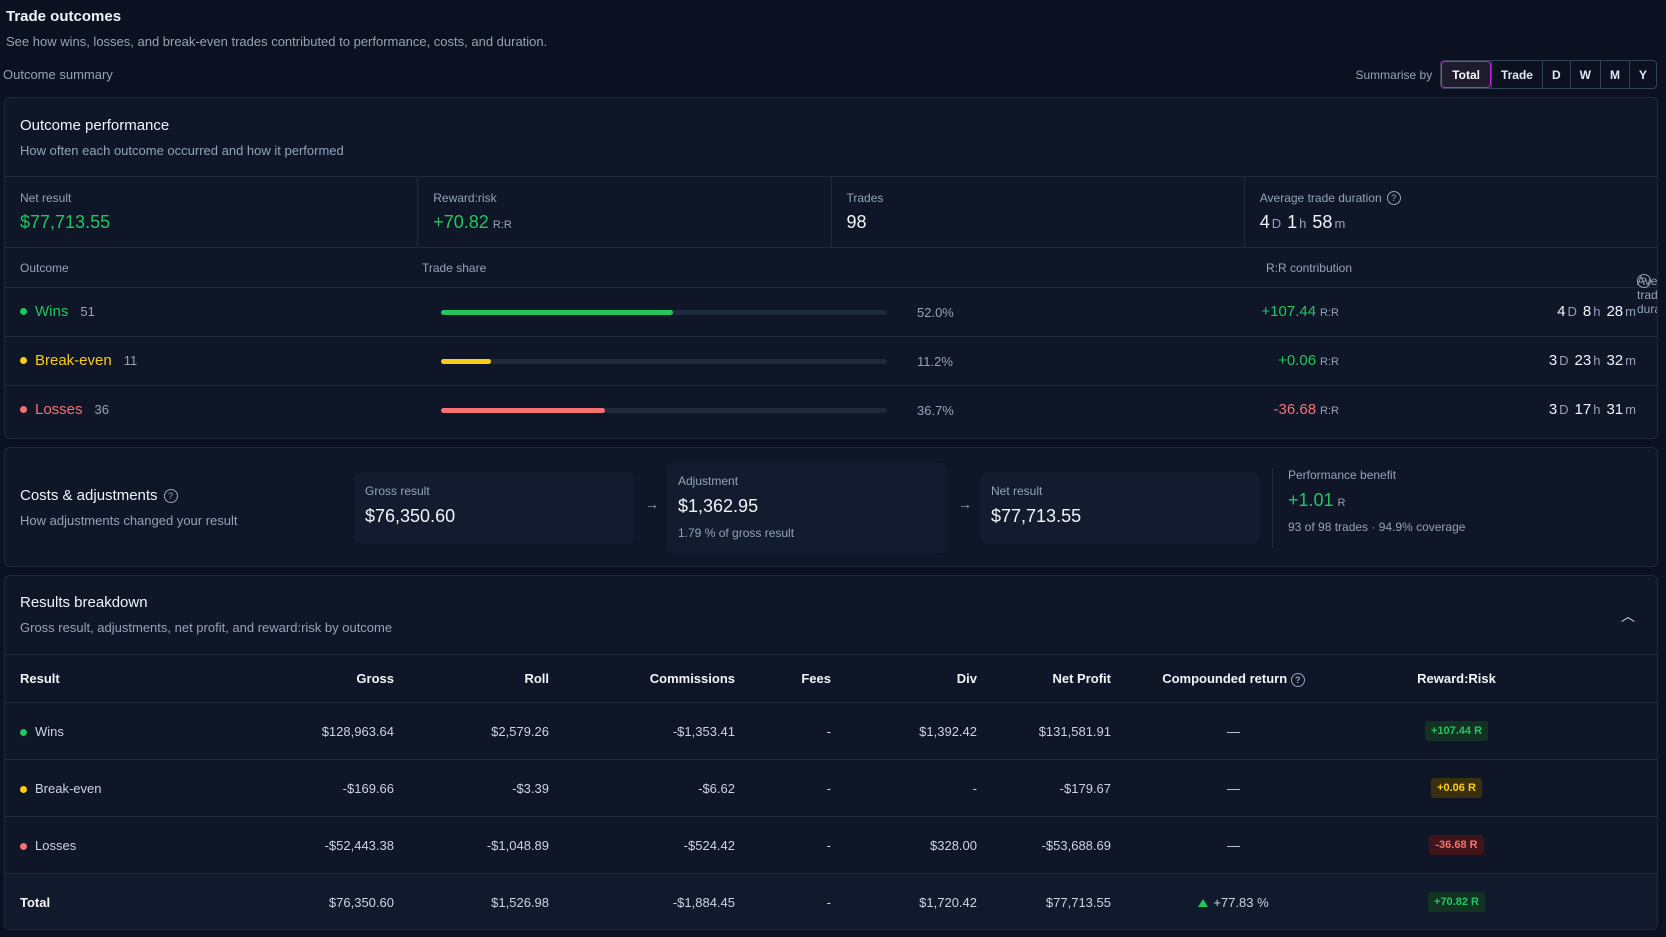  What do you see at coordinates (623, 212) in the screenshot?
I see `stat-reward-risk: Reward:risk +70.82 R:R` at bounding box center [623, 212].